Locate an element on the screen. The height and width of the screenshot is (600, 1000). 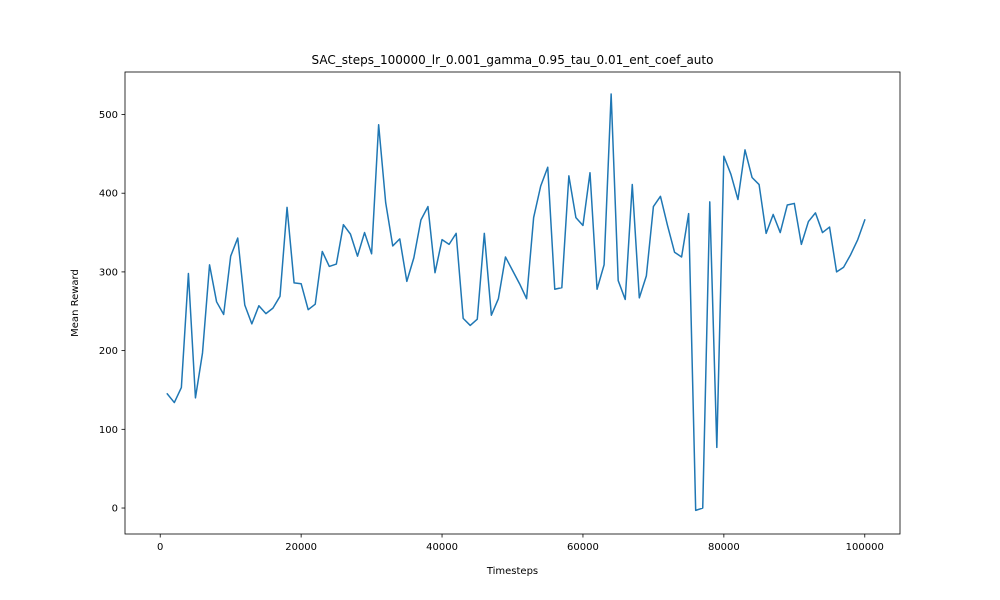
x-tick-label: 100000 is located at coordinates (865, 547).